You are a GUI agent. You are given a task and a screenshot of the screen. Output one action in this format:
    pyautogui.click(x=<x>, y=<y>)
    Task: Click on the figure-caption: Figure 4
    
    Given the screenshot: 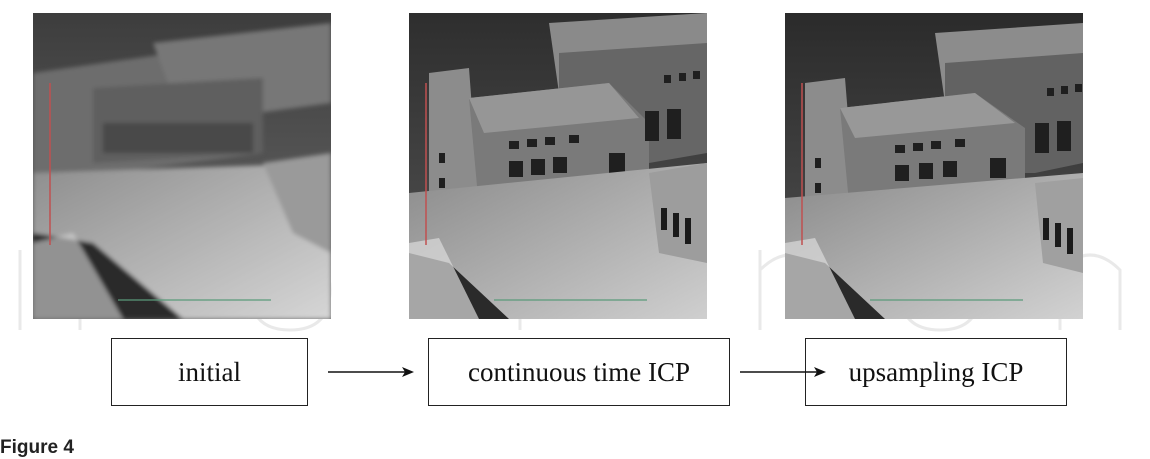 What is the action you would take?
    pyautogui.click(x=37, y=447)
    